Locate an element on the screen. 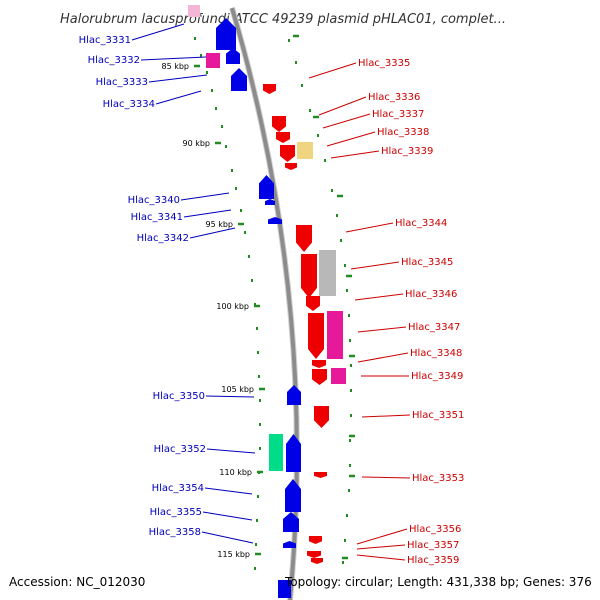 This screenshot has width=600, height=600. gene-label-hlac-3346: Hlac_3346 is located at coordinates (431, 294).